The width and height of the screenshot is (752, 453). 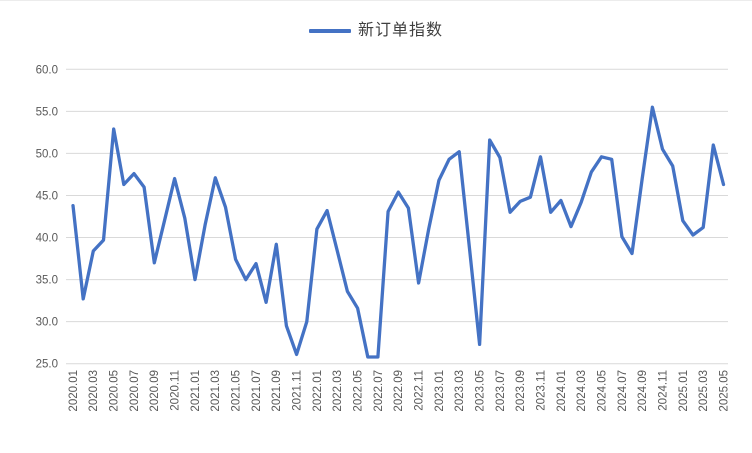 What do you see at coordinates (74, 391) in the screenshot?
I see `x-tick-label: 2020.01` at bounding box center [74, 391].